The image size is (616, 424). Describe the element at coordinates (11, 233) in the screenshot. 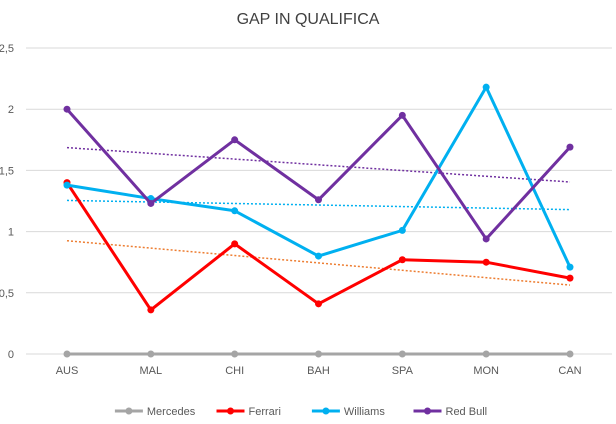

I see `y-tick-label: 1` at that location.